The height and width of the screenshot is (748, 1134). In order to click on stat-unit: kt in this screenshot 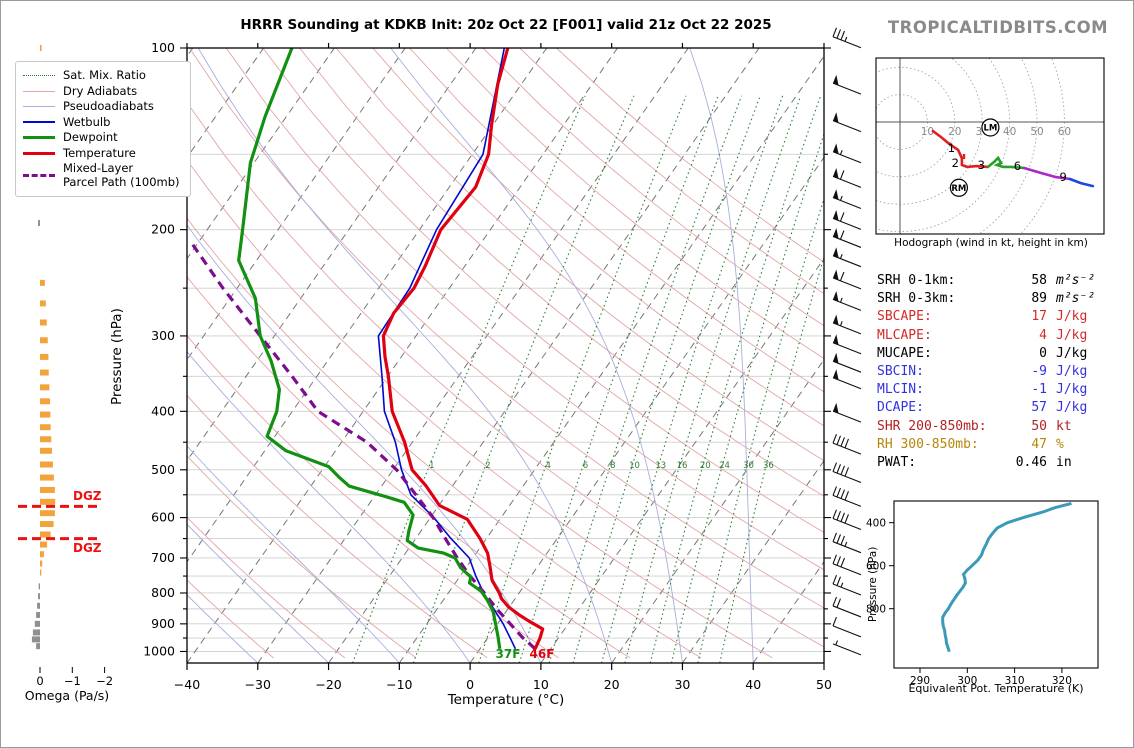, I will do `click(1064, 426)`.